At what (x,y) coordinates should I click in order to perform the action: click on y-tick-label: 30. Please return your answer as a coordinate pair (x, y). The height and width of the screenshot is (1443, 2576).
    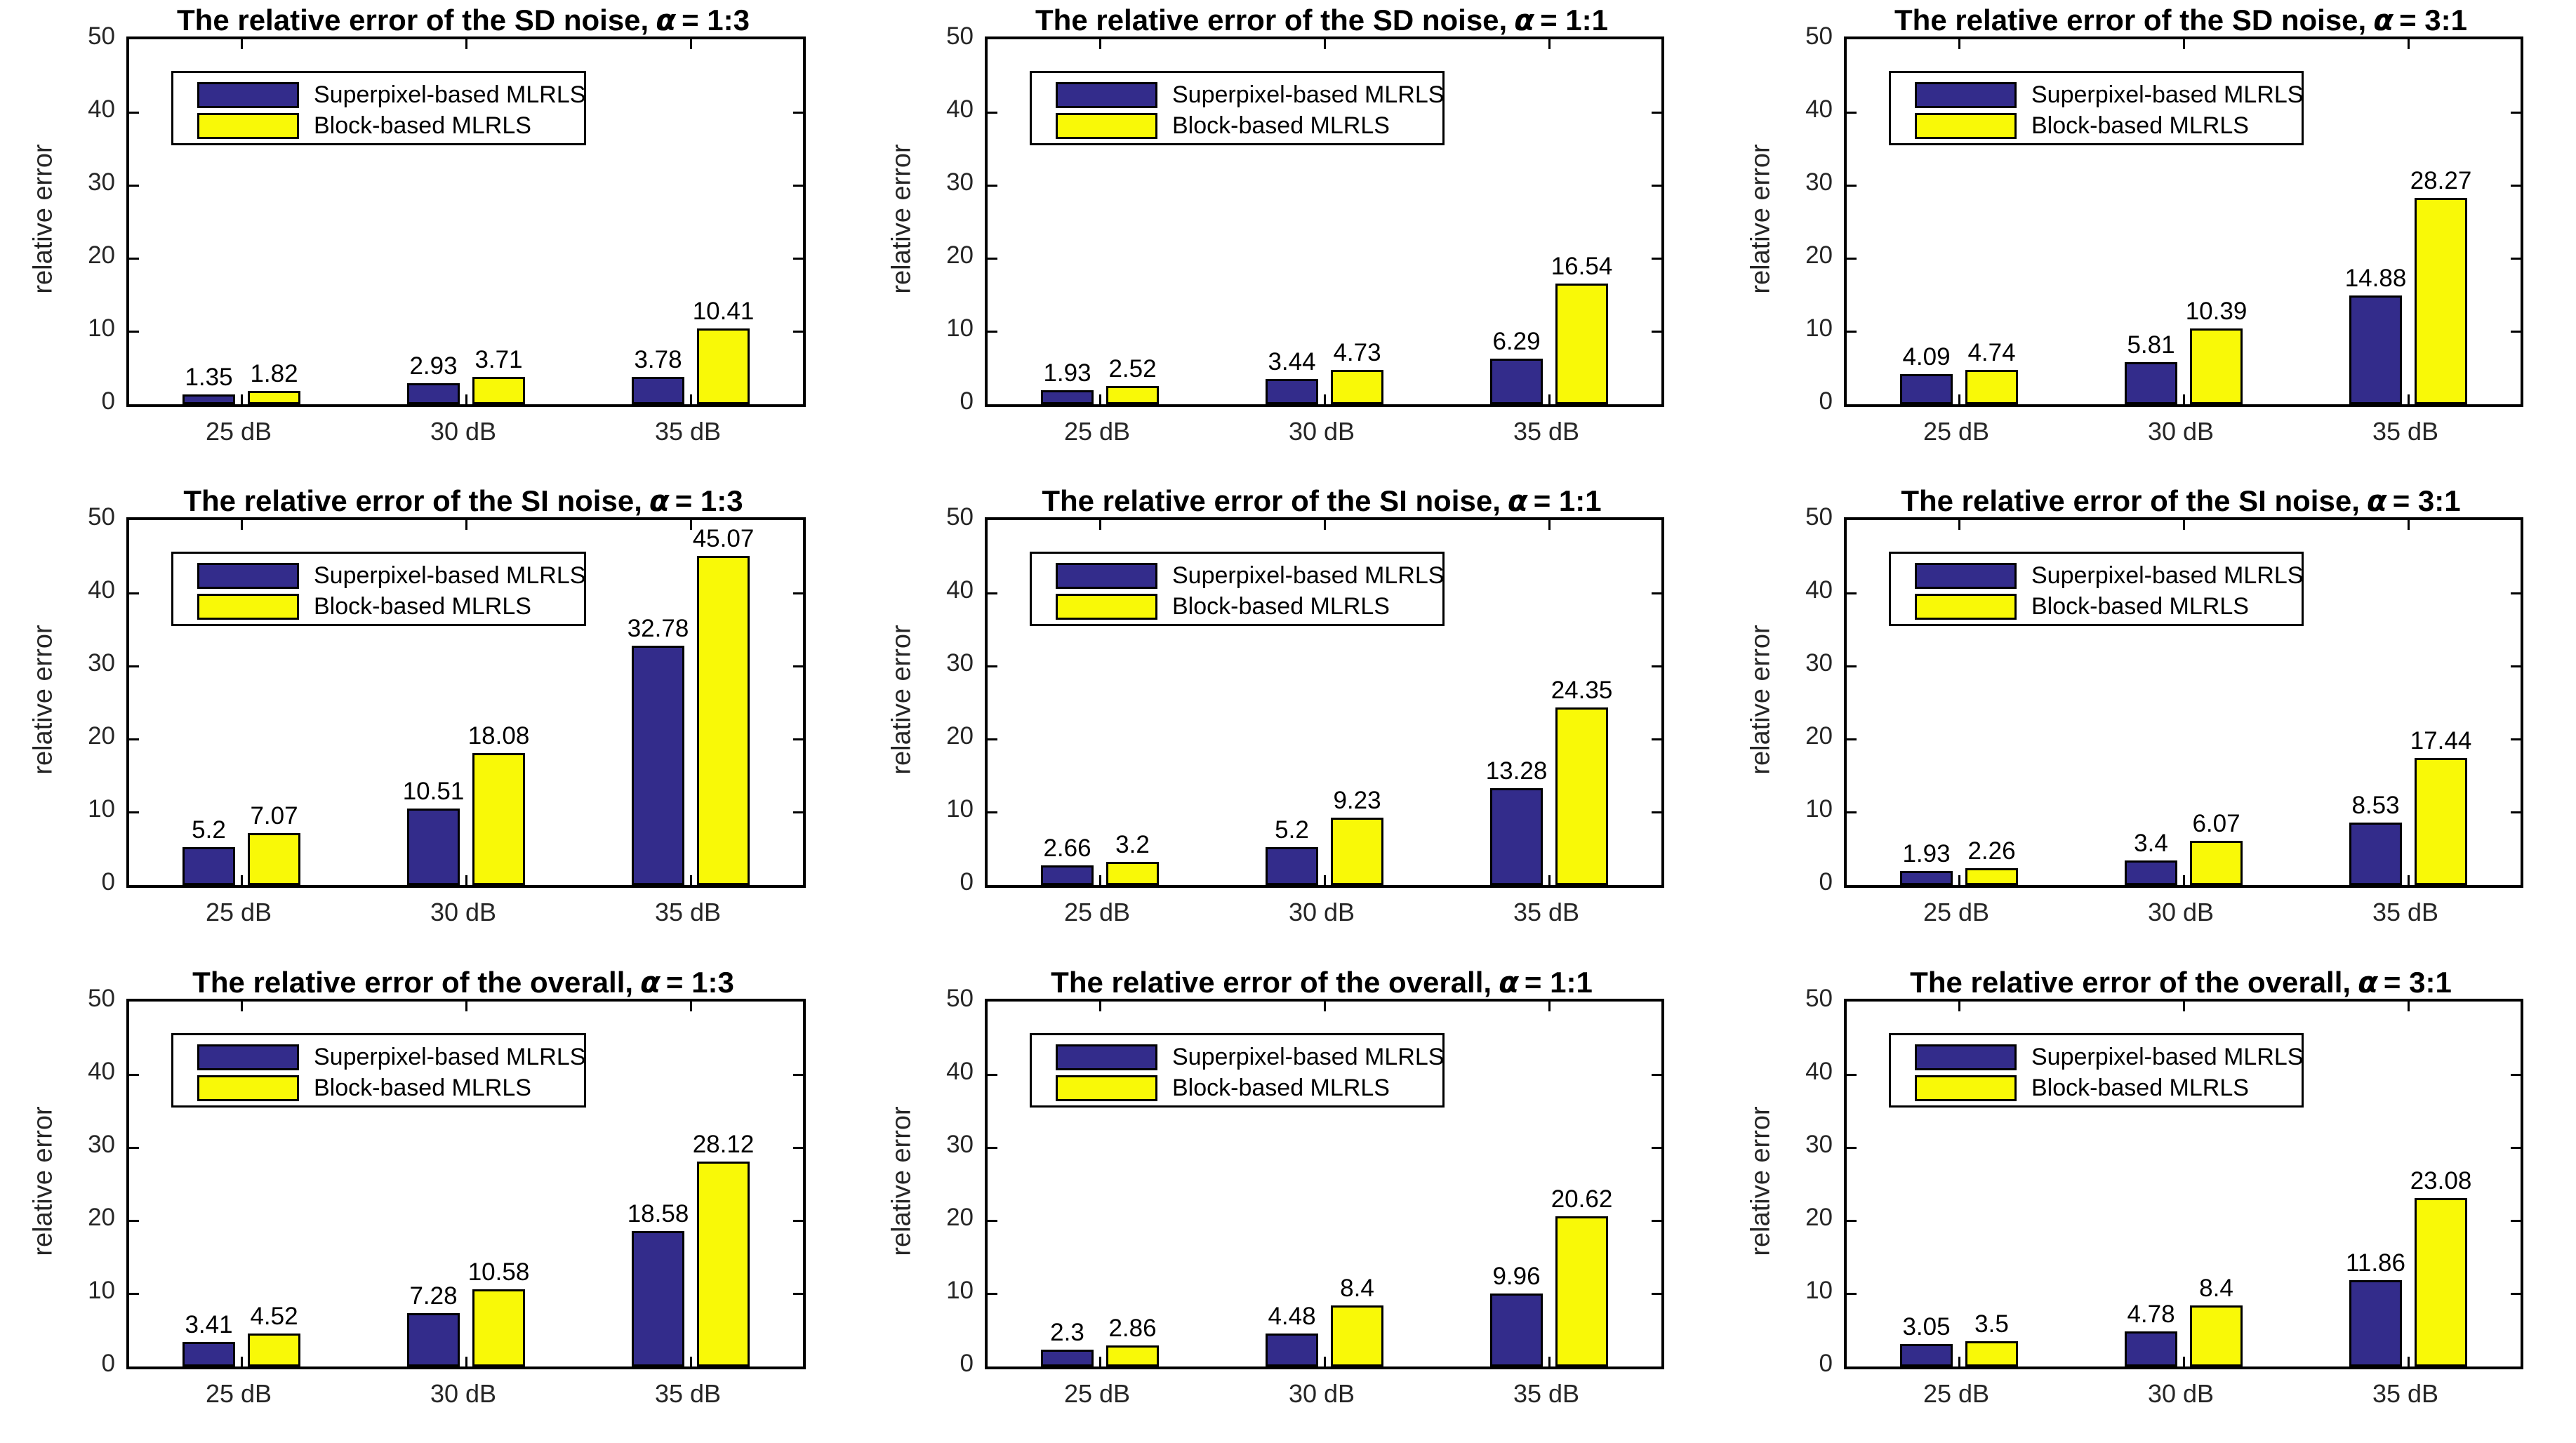
    Looking at the image, I should click on (101, 1144).